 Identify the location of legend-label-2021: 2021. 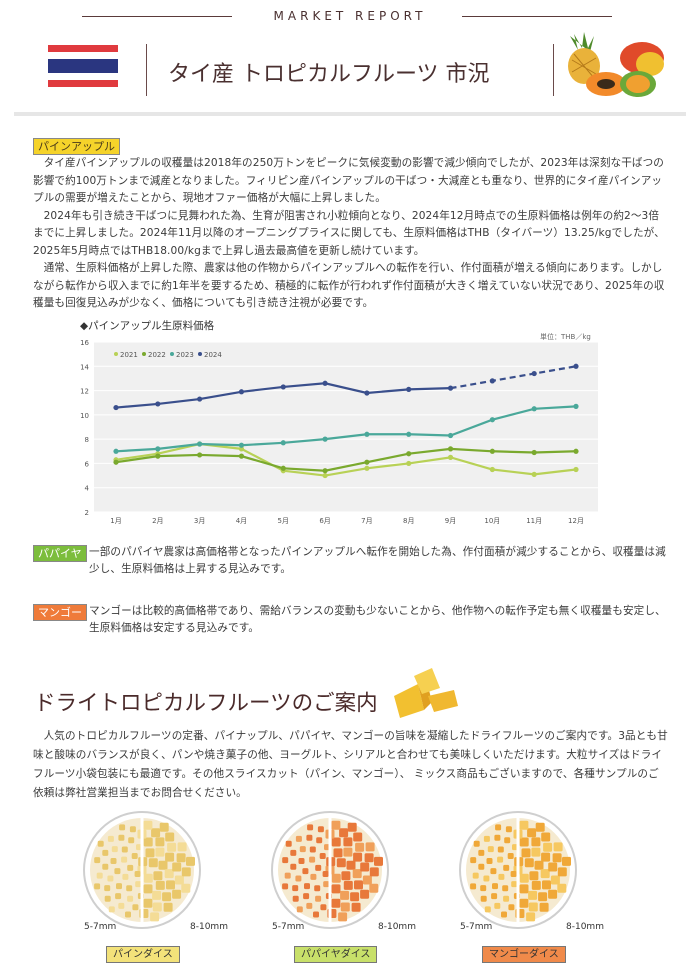
(129, 355).